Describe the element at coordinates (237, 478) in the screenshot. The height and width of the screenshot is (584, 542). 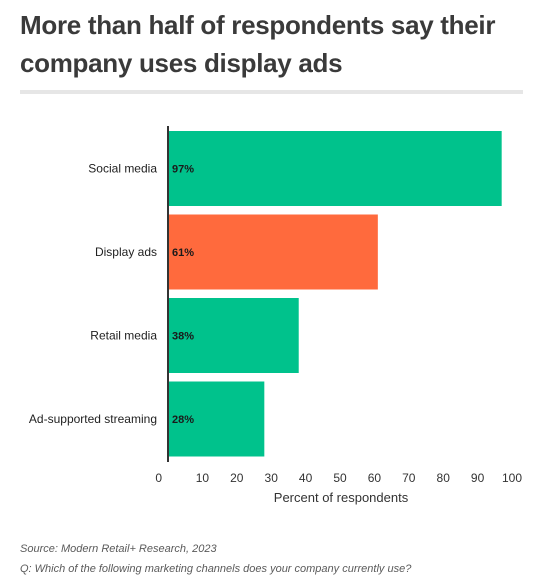
I see `x-tick-label: 20` at that location.